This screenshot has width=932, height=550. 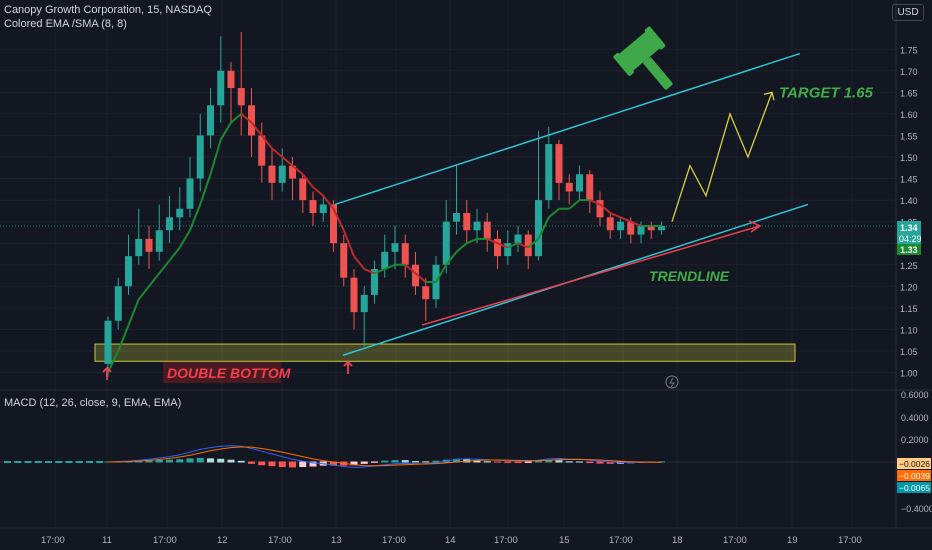 What do you see at coordinates (914, 476) in the screenshot?
I see `macd-value: −0.0039` at bounding box center [914, 476].